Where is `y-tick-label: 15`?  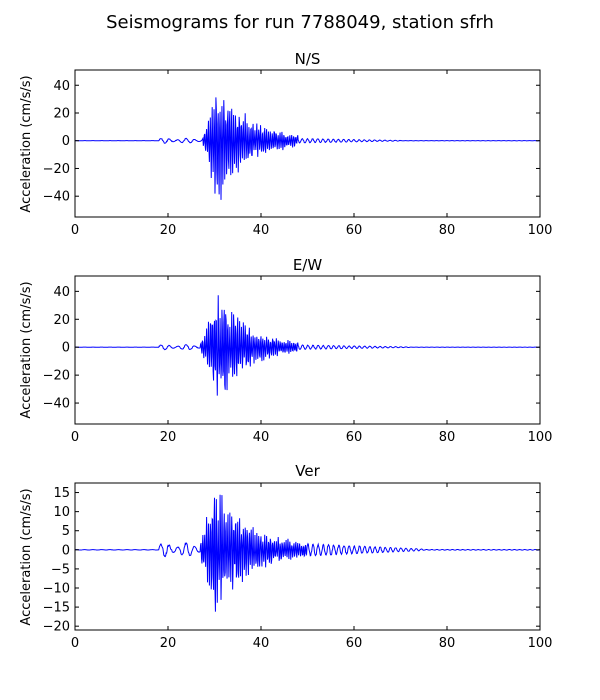
y-tick-label: 15 is located at coordinates (61, 493).